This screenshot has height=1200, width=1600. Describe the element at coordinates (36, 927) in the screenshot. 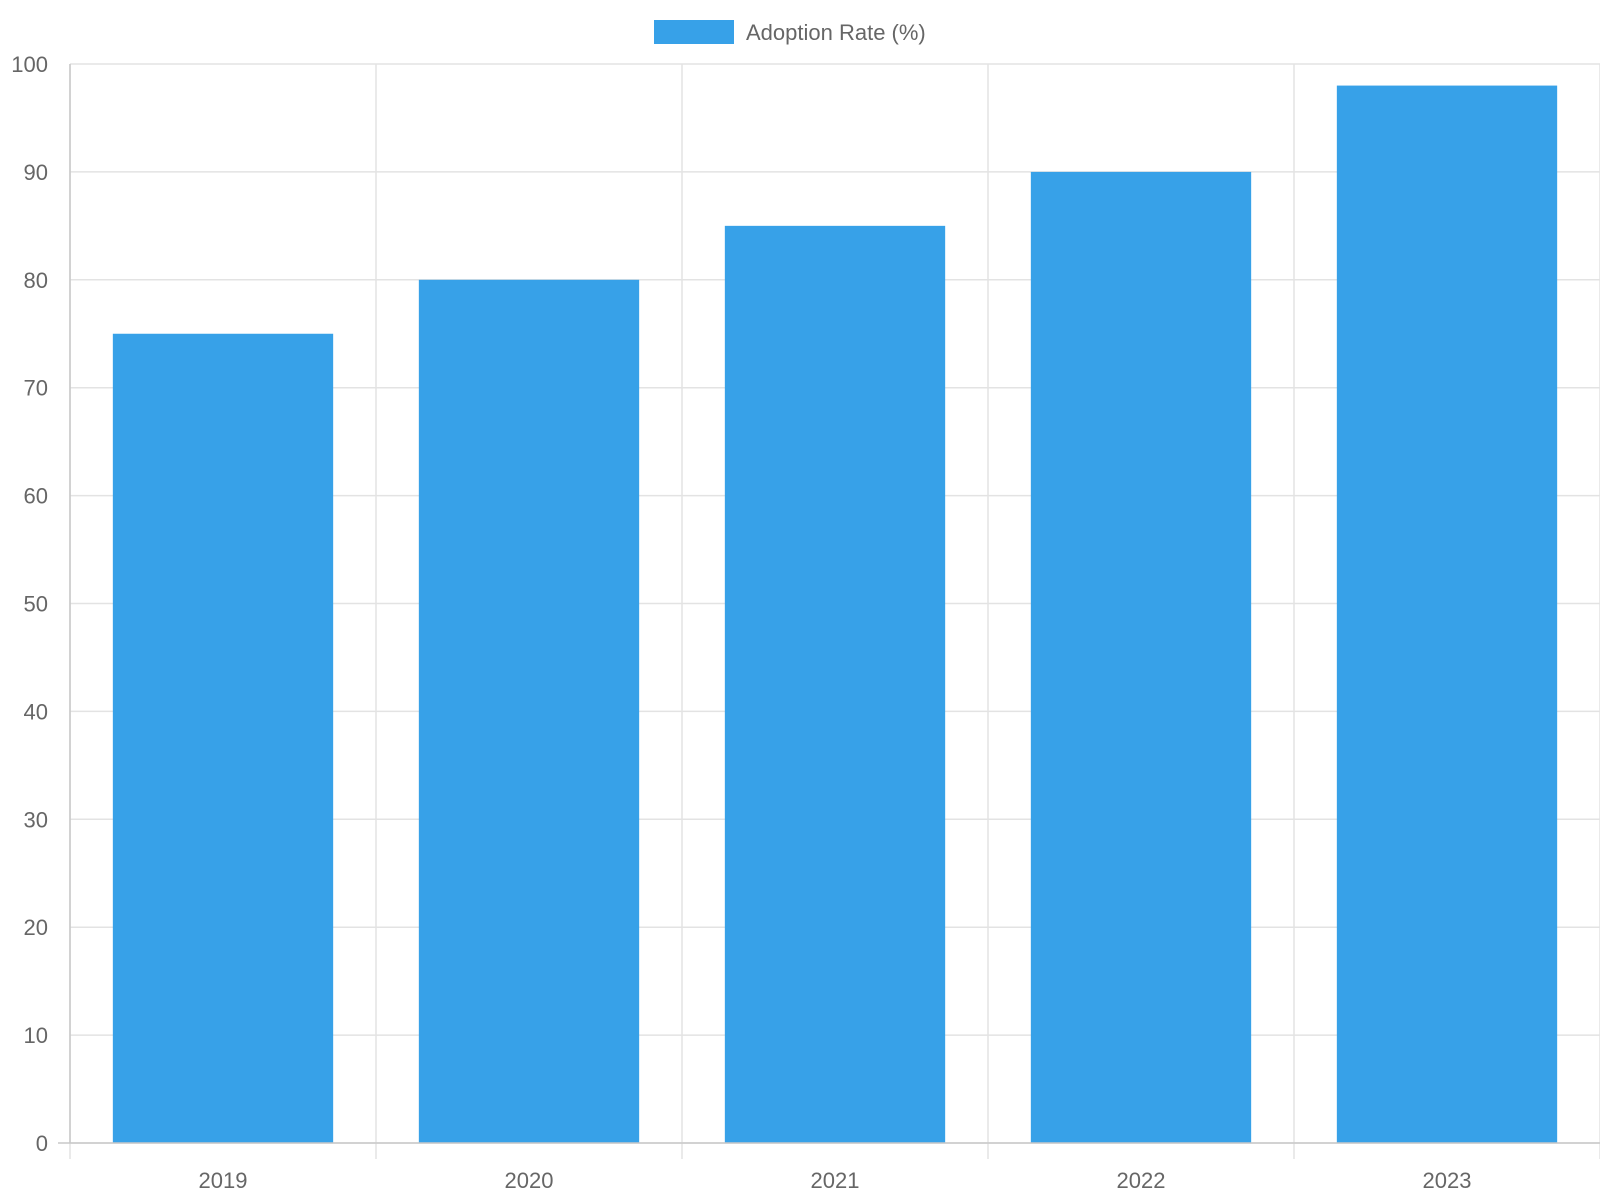

I see `y-tick-label: 20` at that location.